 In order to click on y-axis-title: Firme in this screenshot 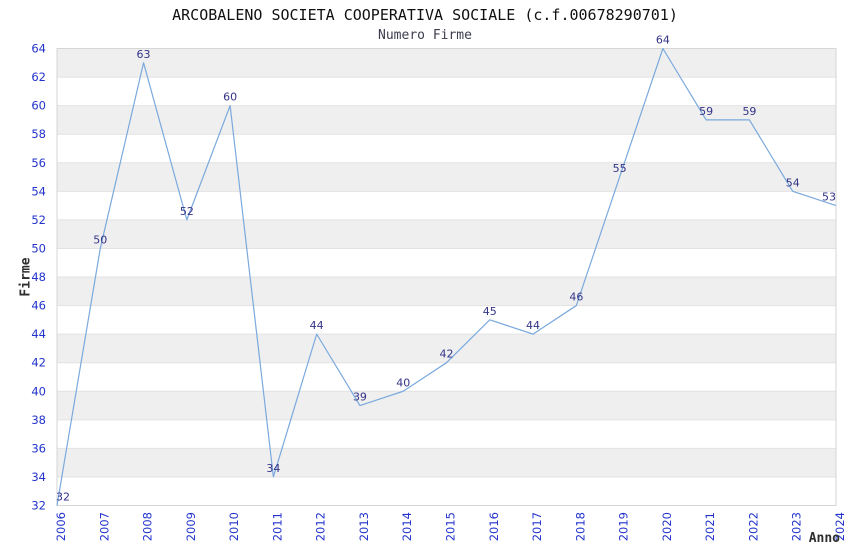, I will do `click(26, 277)`.